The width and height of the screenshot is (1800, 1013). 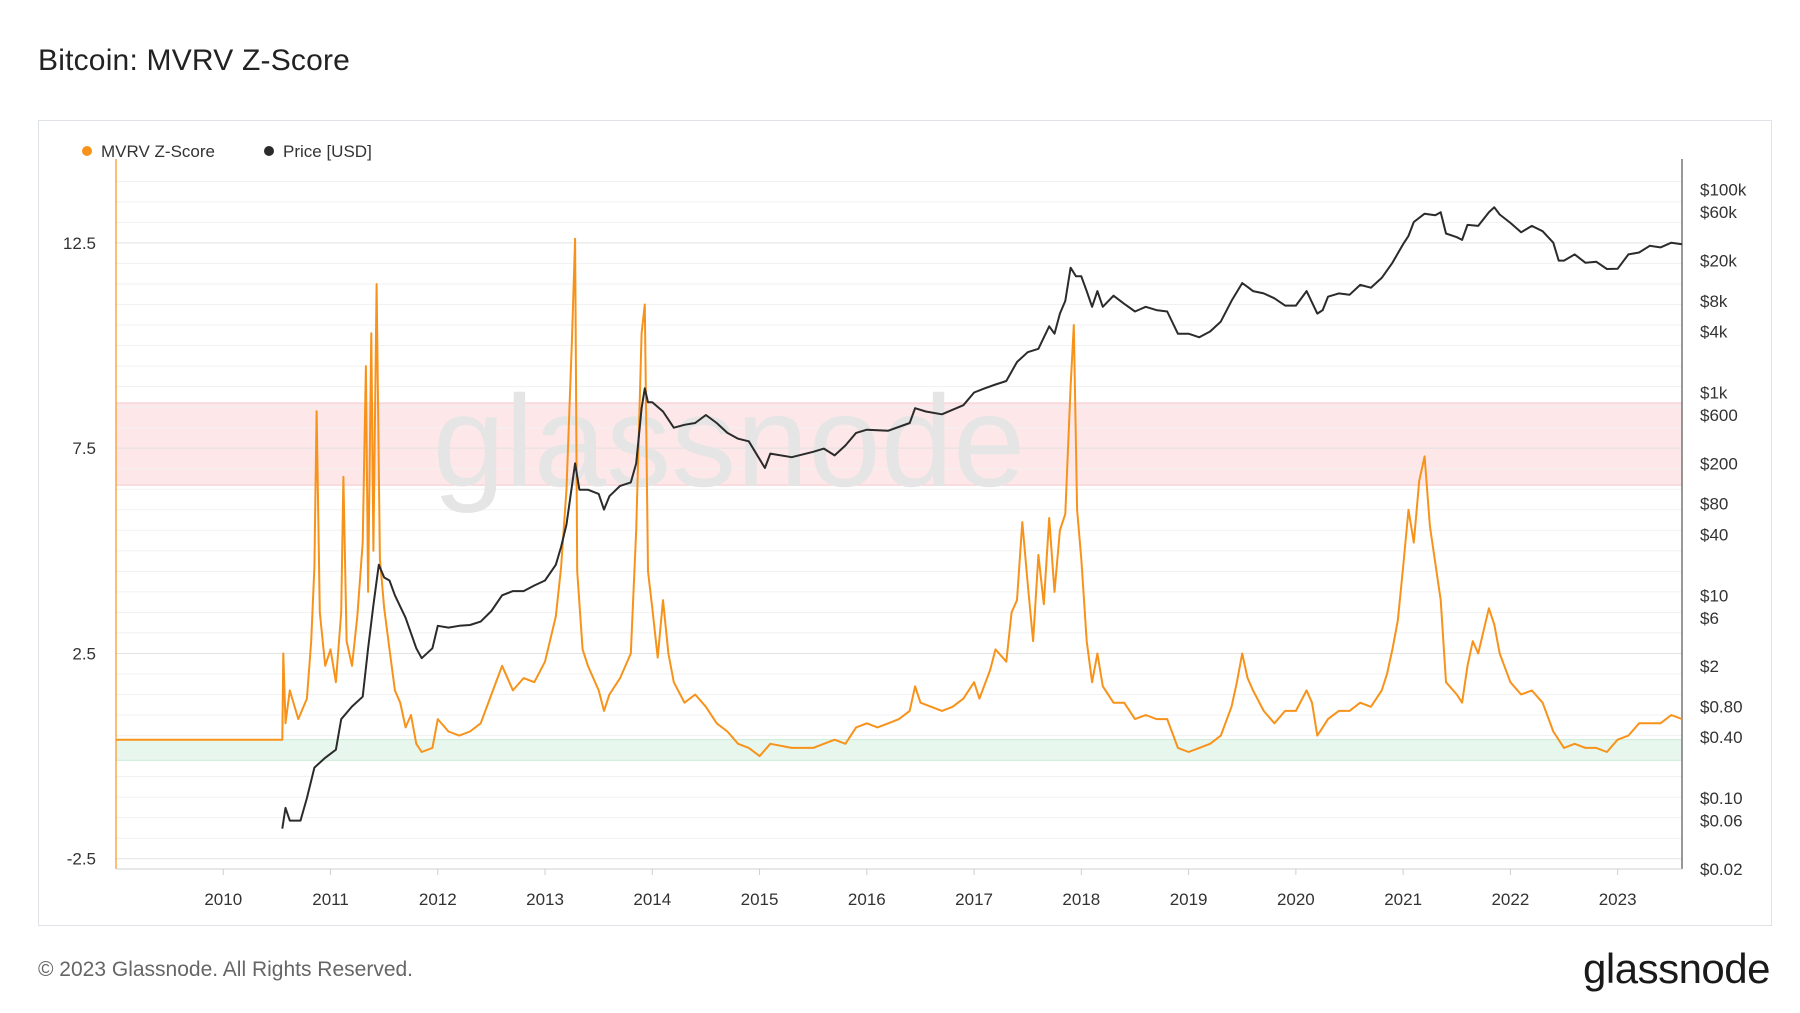 What do you see at coordinates (867, 899) in the screenshot?
I see `x-tick-label: 2016` at bounding box center [867, 899].